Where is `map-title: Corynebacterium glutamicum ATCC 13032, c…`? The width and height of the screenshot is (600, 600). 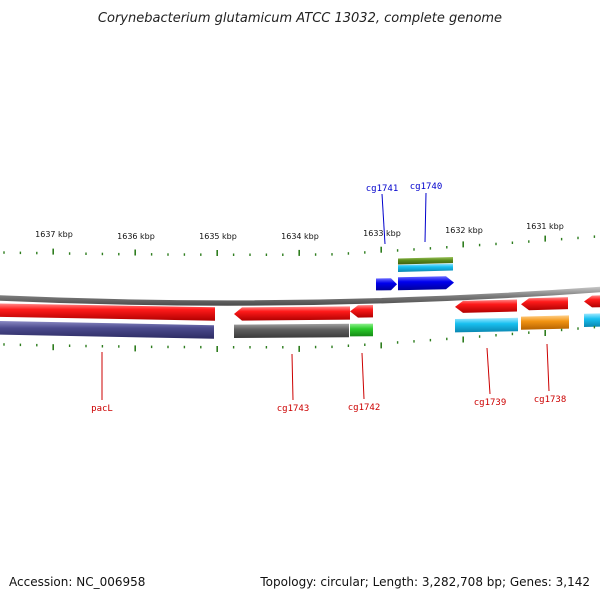
map-title: Corynebacterium glutamicum ATCC 13032, c… is located at coordinates (300, 18).